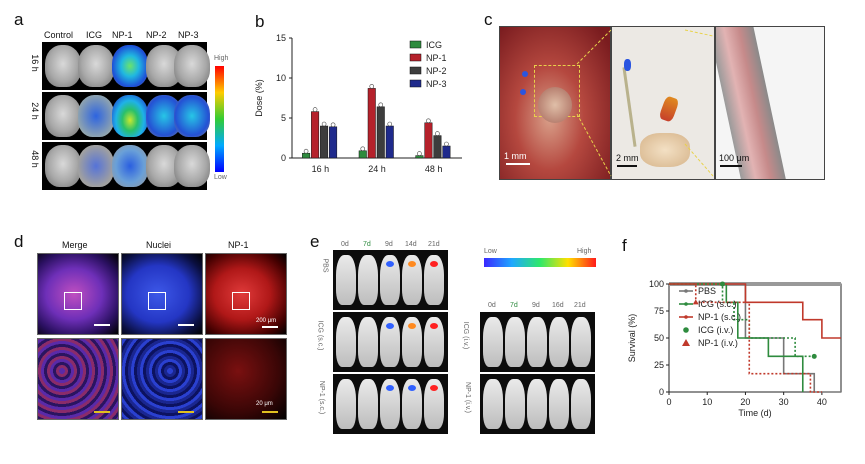  What do you see at coordinates (321, 169) in the screenshot?
I see `x-tick-label: 16 h` at bounding box center [321, 169].